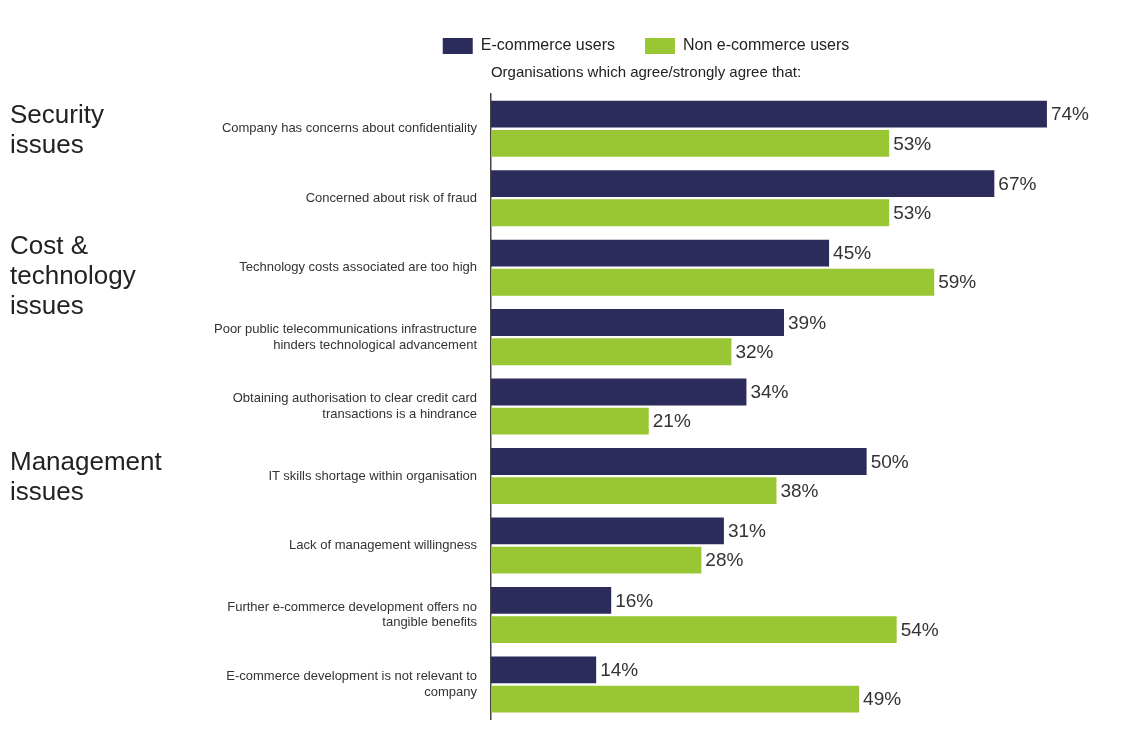 The image size is (1142, 741). What do you see at coordinates (747, 531) in the screenshot?
I see `data-label: 31%` at bounding box center [747, 531].